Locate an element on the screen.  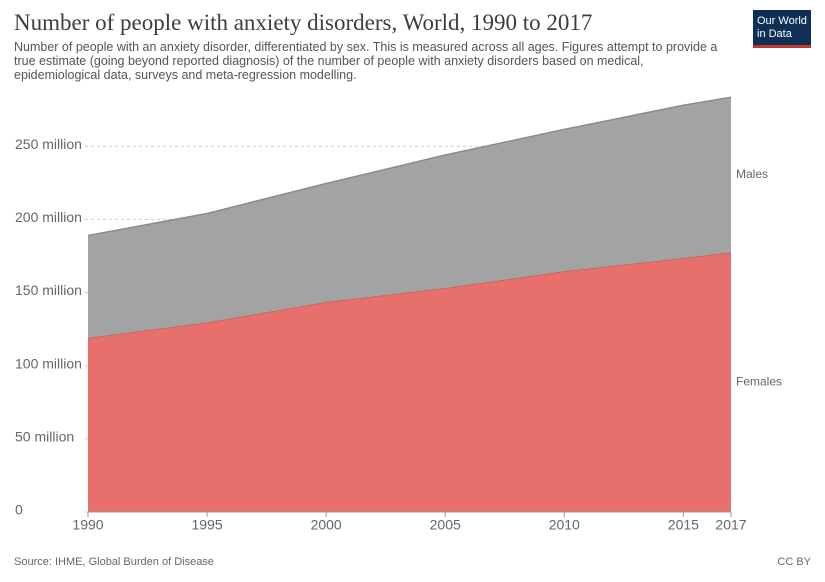
x-tick-label: 2000 is located at coordinates (326, 525).